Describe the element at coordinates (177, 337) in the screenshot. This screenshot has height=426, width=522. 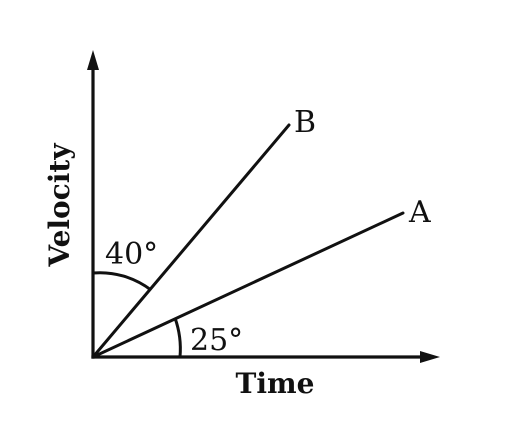
I see `angle-a-arc` at that location.